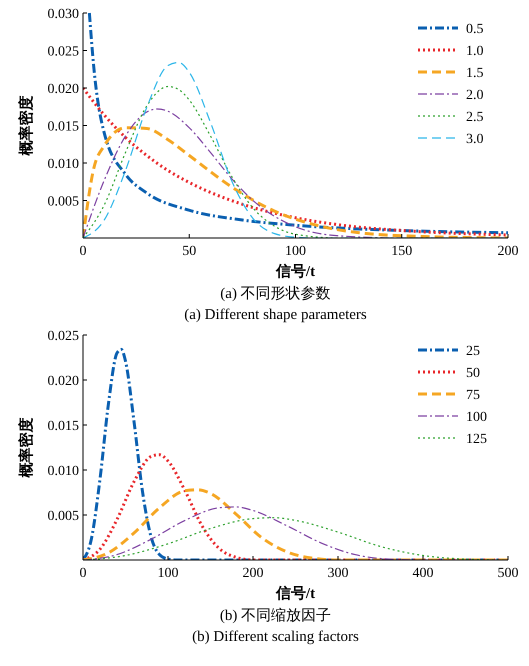  Describe the element at coordinates (475, 51) in the screenshot. I see `legend-label: 1.0` at that location.